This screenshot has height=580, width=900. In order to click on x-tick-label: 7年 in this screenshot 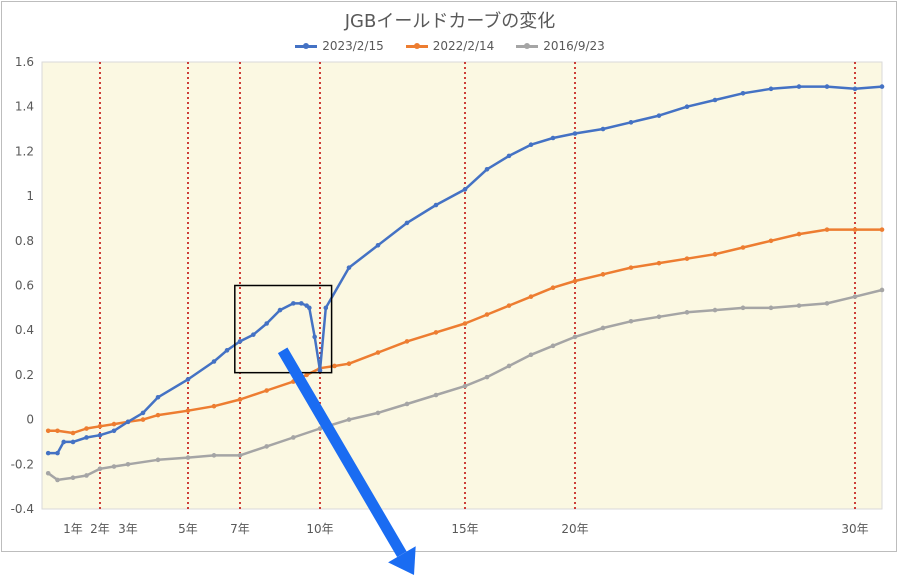, I will do `click(240, 529)`.